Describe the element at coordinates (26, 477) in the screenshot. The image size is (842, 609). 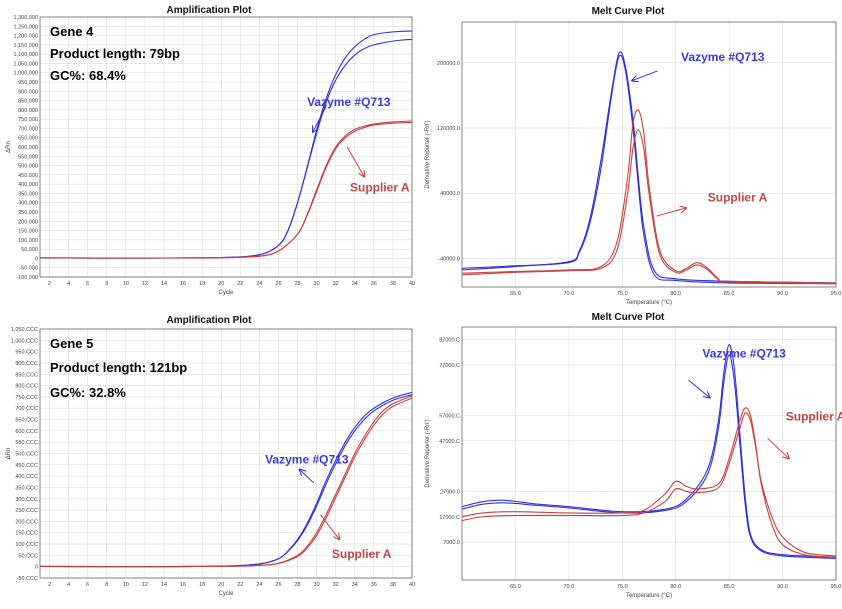
I see `y-tick-label: 400,CCC` at that location.